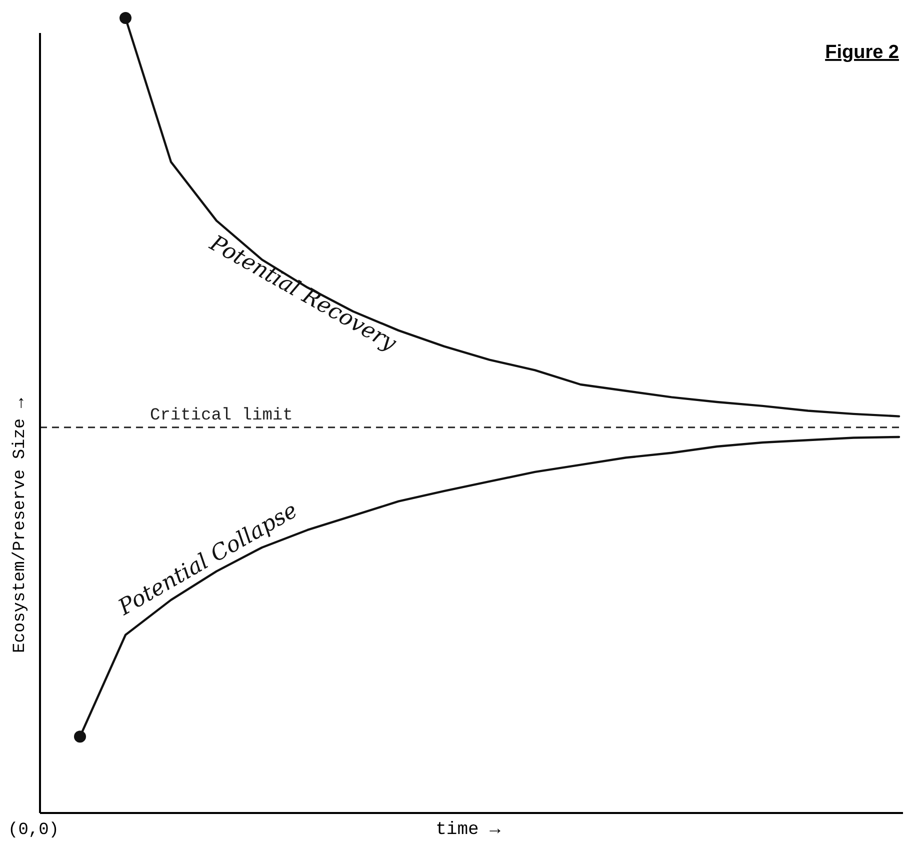  I want to click on x-axis-title: time →, so click(468, 830).